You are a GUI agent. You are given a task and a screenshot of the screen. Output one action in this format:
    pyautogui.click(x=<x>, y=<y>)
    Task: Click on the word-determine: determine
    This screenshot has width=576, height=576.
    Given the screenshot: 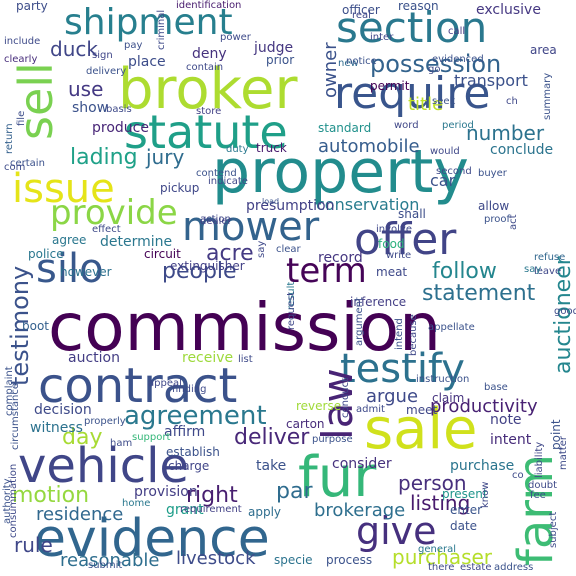 What is the action you would take?
    pyautogui.click(x=136, y=242)
    